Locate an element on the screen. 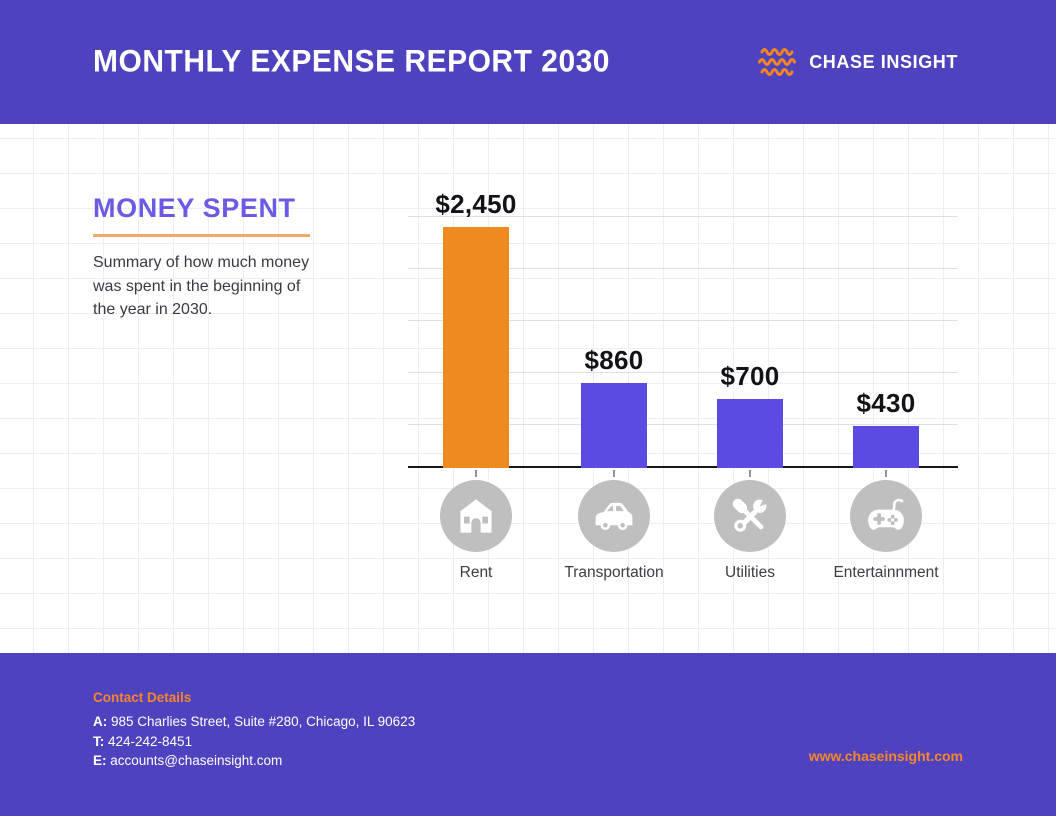 The width and height of the screenshot is (1056, 816). website-link: www.chaseinsight.com is located at coordinates (885, 756).